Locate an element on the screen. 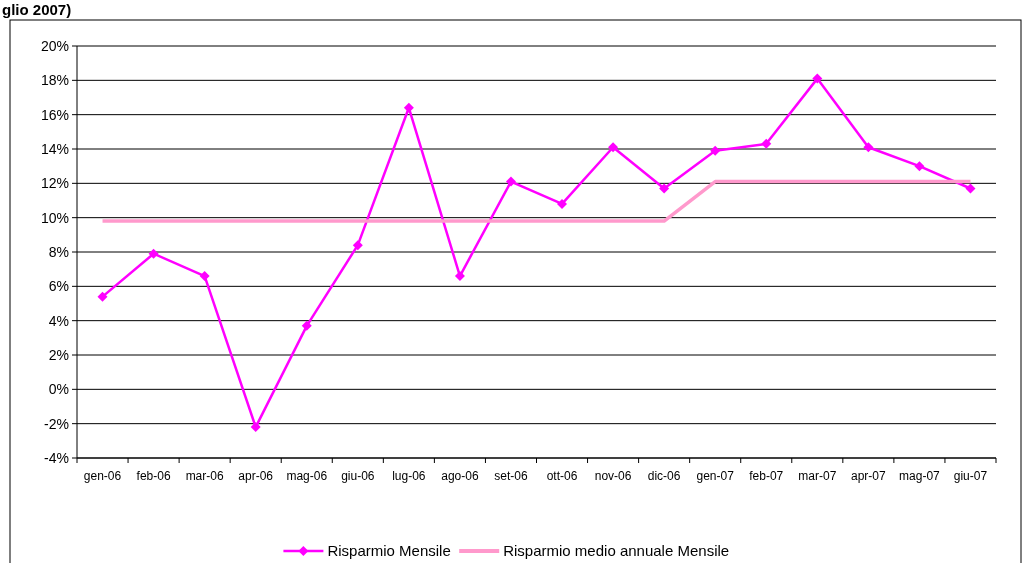 Image resolution: width=1022 pixels, height=563 pixels. y-tick-label: 6% is located at coordinates (58, 286).